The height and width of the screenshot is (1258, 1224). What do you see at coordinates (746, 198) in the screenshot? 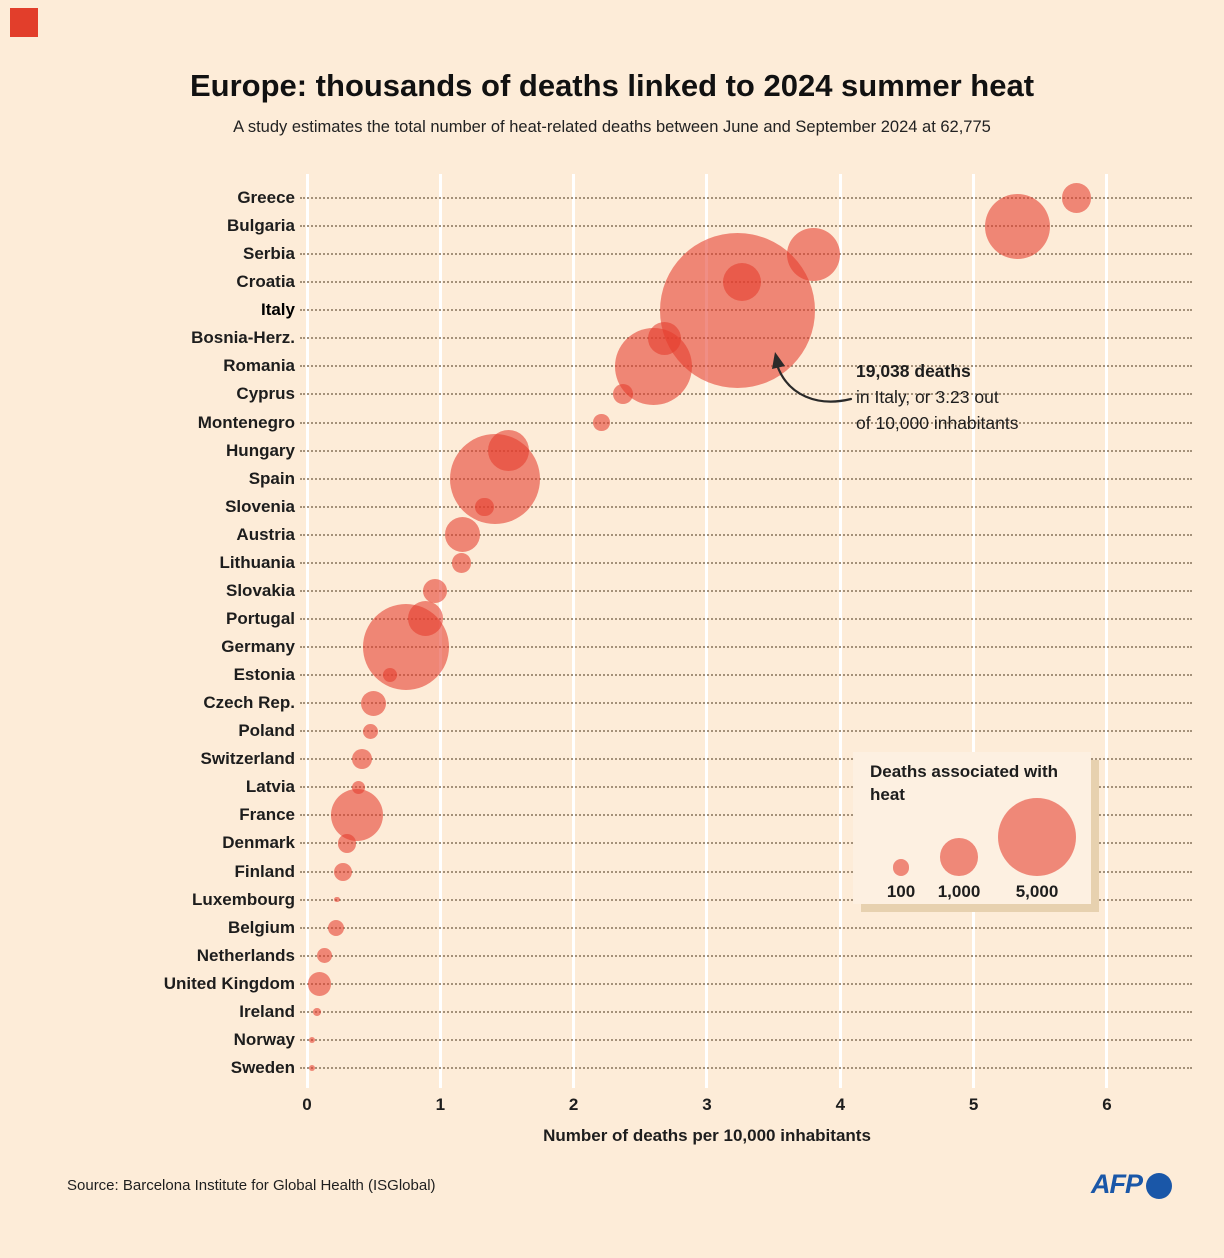
I see `leader-line-greece` at bounding box center [746, 198].